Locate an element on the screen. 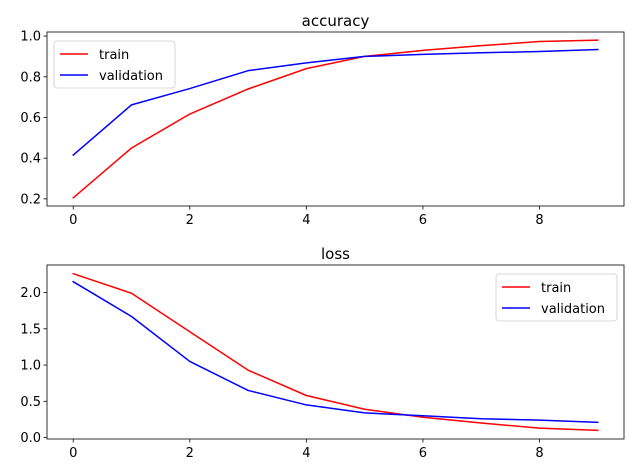 The width and height of the screenshot is (640, 476). chart-title: loss is located at coordinates (335, 254).